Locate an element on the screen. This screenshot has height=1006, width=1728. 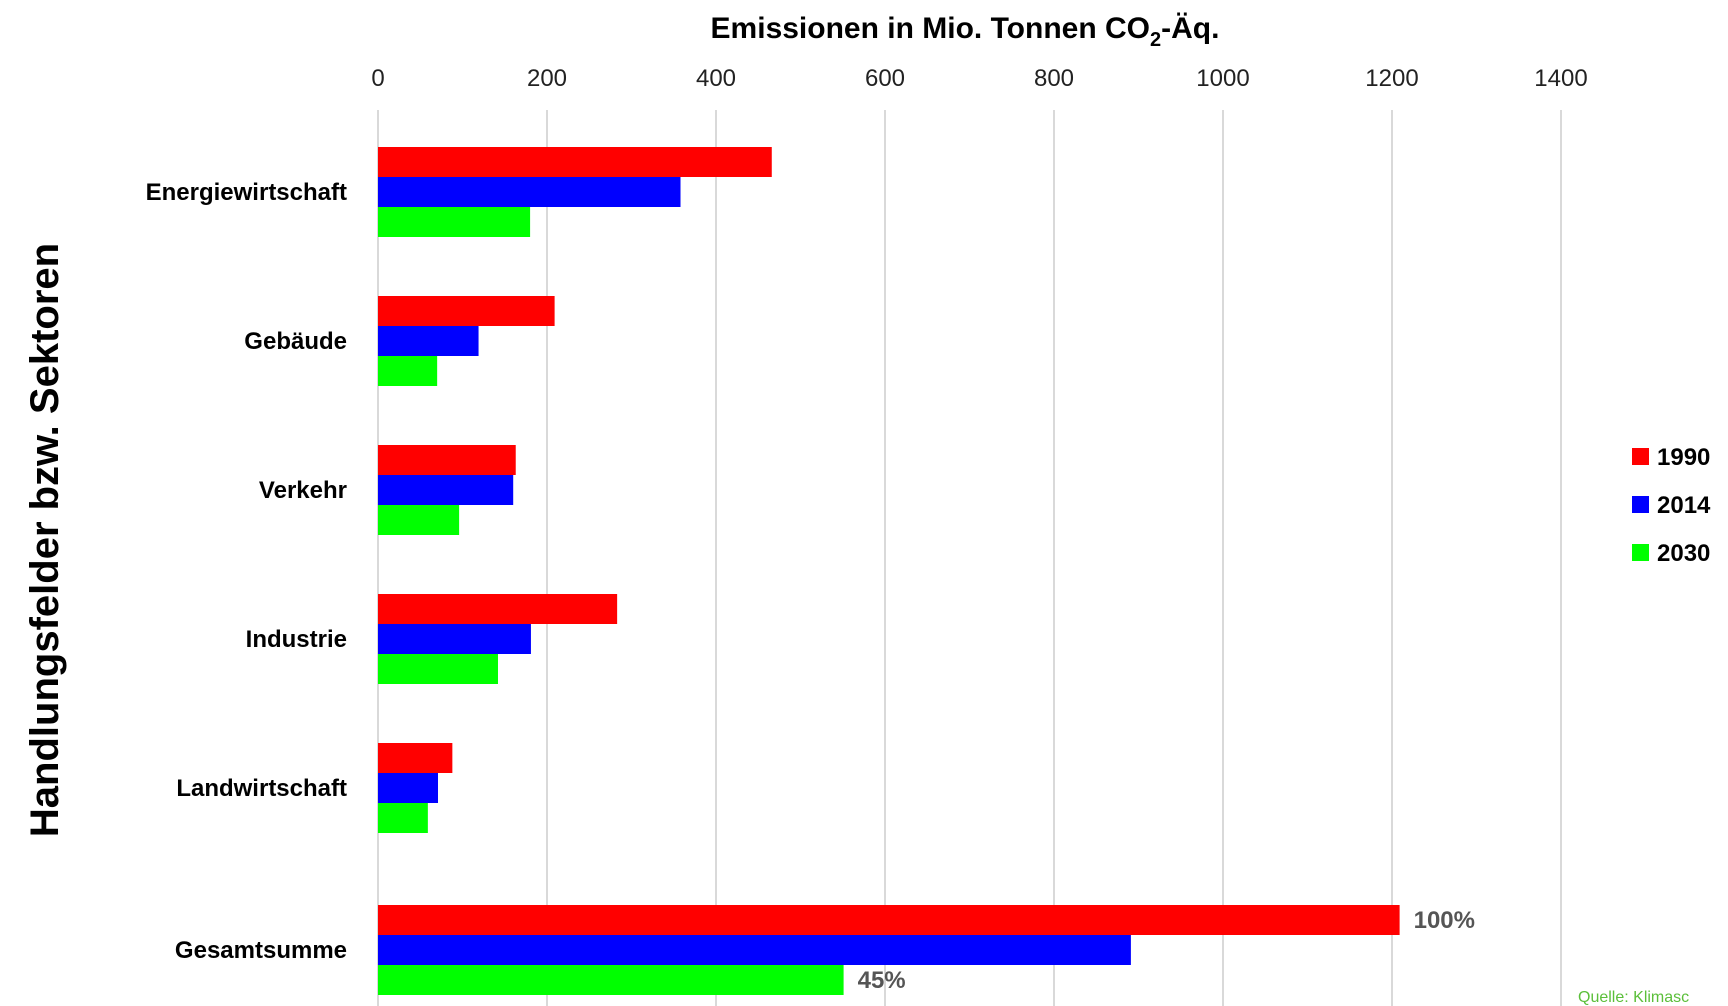
legend-swatch-2014 is located at coordinates (1640, 504).